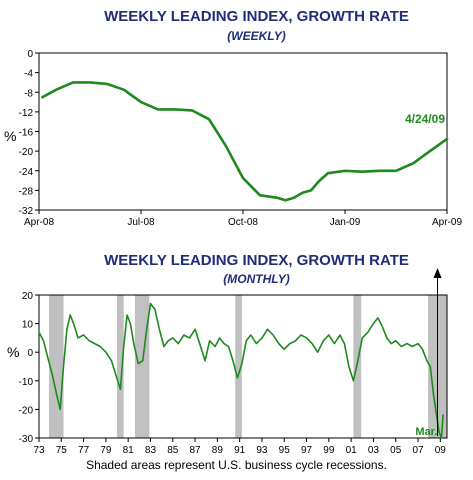 This screenshot has width=473, height=480. Describe the element at coordinates (28, 325) in the screenshot. I see `y-tick-label: 10` at that location.